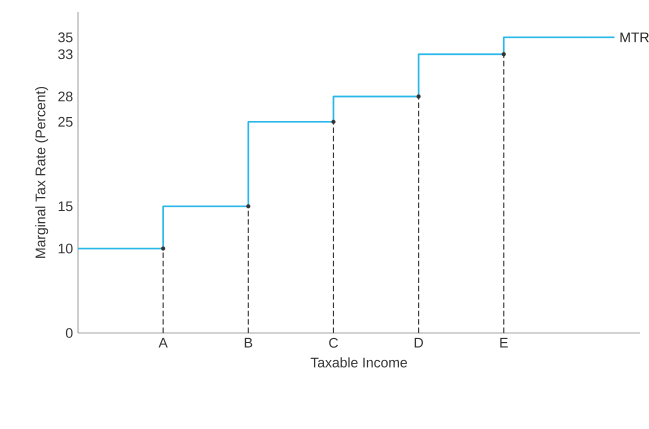 The image size is (649, 429). What do you see at coordinates (65, 37) in the screenshot?
I see `y-tick-label: 35` at bounding box center [65, 37].